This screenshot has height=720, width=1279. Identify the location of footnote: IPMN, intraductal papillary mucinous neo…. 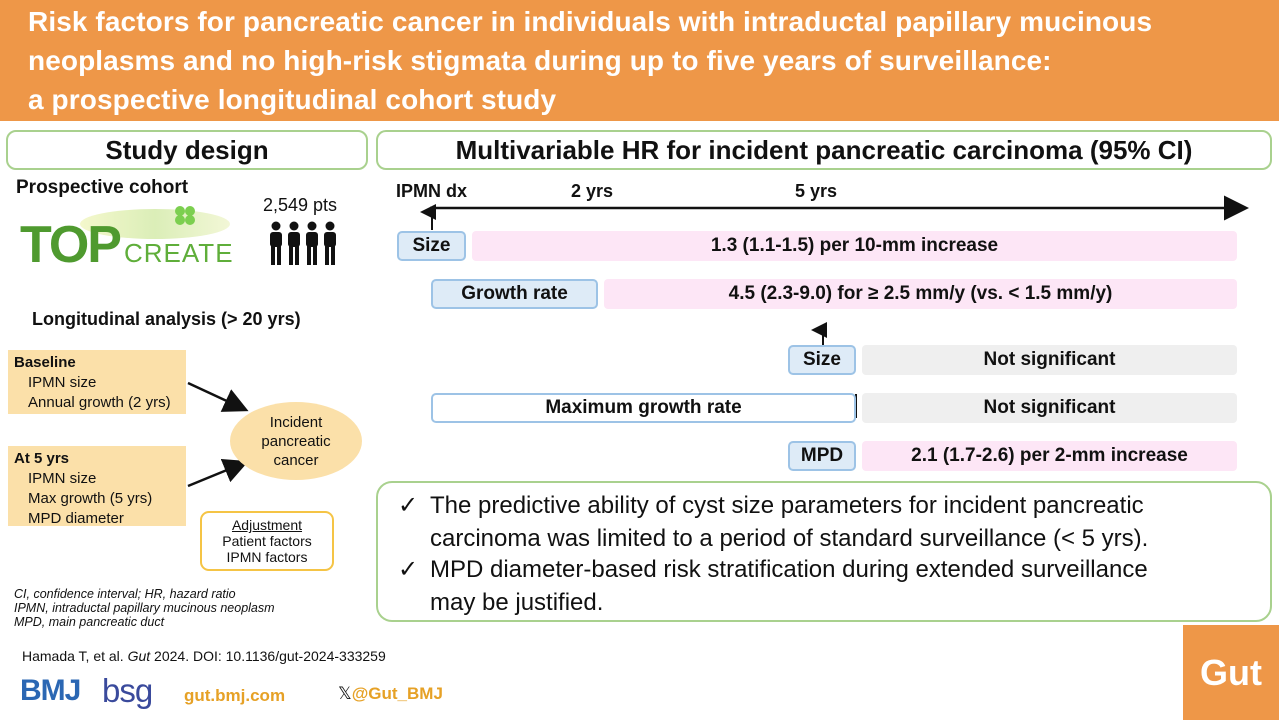
(144, 608).